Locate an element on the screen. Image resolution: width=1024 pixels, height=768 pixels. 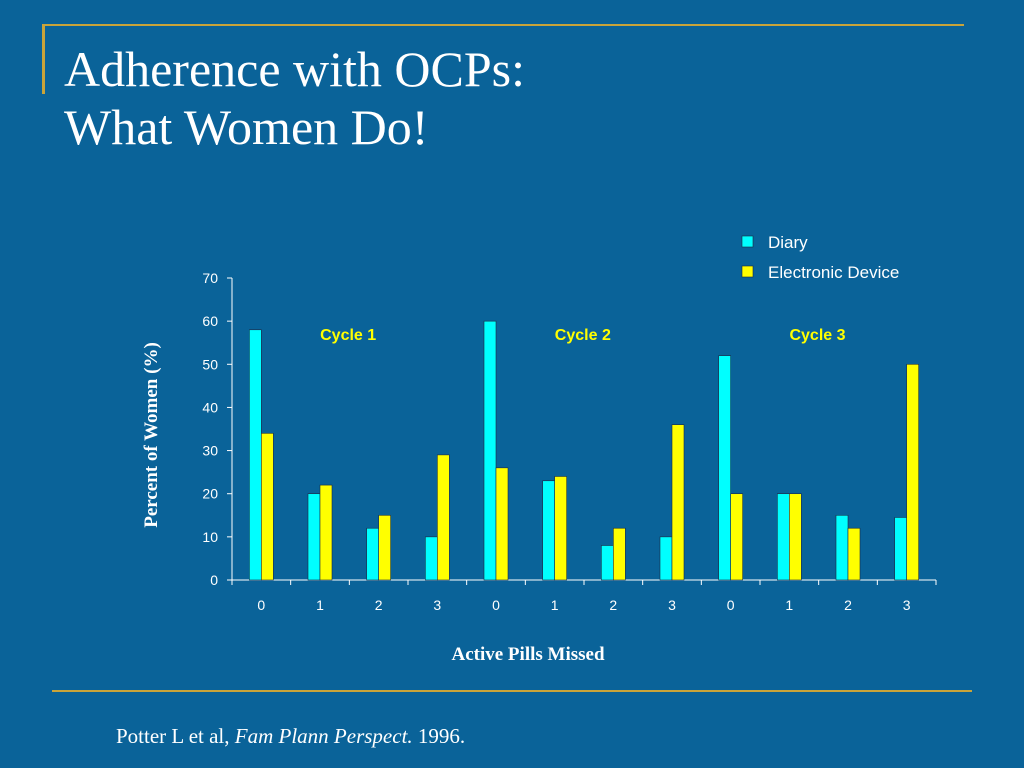
y-tick-label: 10 is located at coordinates (210, 537).